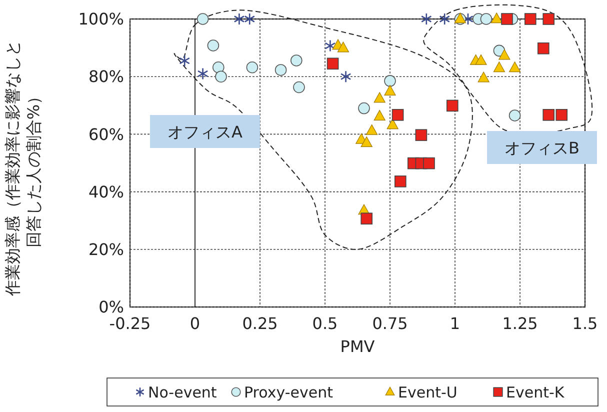  What do you see at coordinates (205, 132) in the screenshot?
I see `annotation: オフィスA` at bounding box center [205, 132].